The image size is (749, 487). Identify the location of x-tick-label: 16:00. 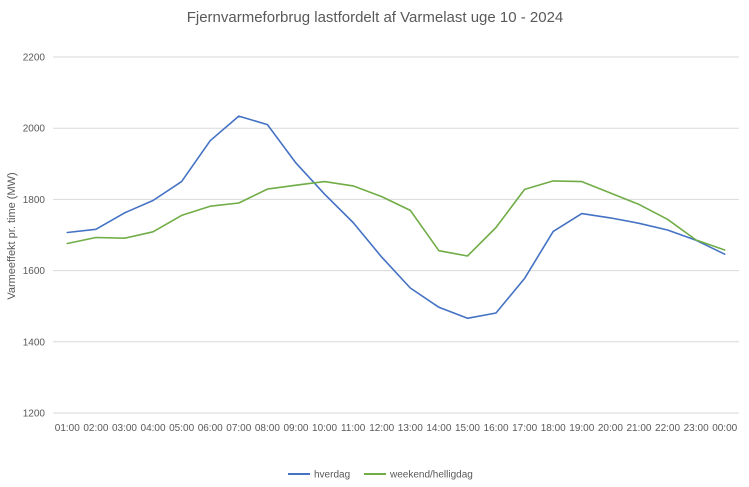
(496, 428).